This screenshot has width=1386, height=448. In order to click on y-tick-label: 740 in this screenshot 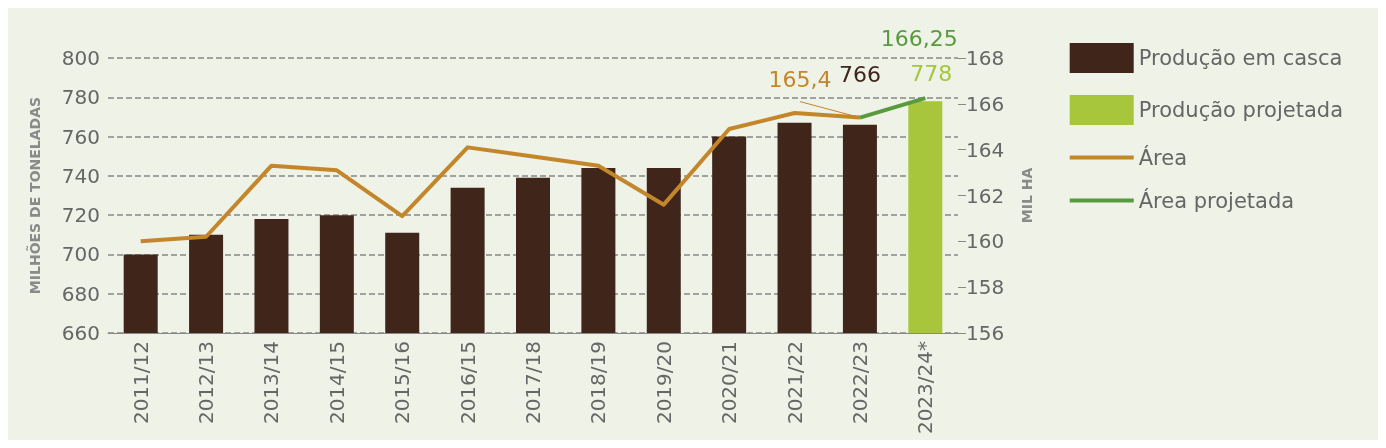, I will do `click(80, 175)`.